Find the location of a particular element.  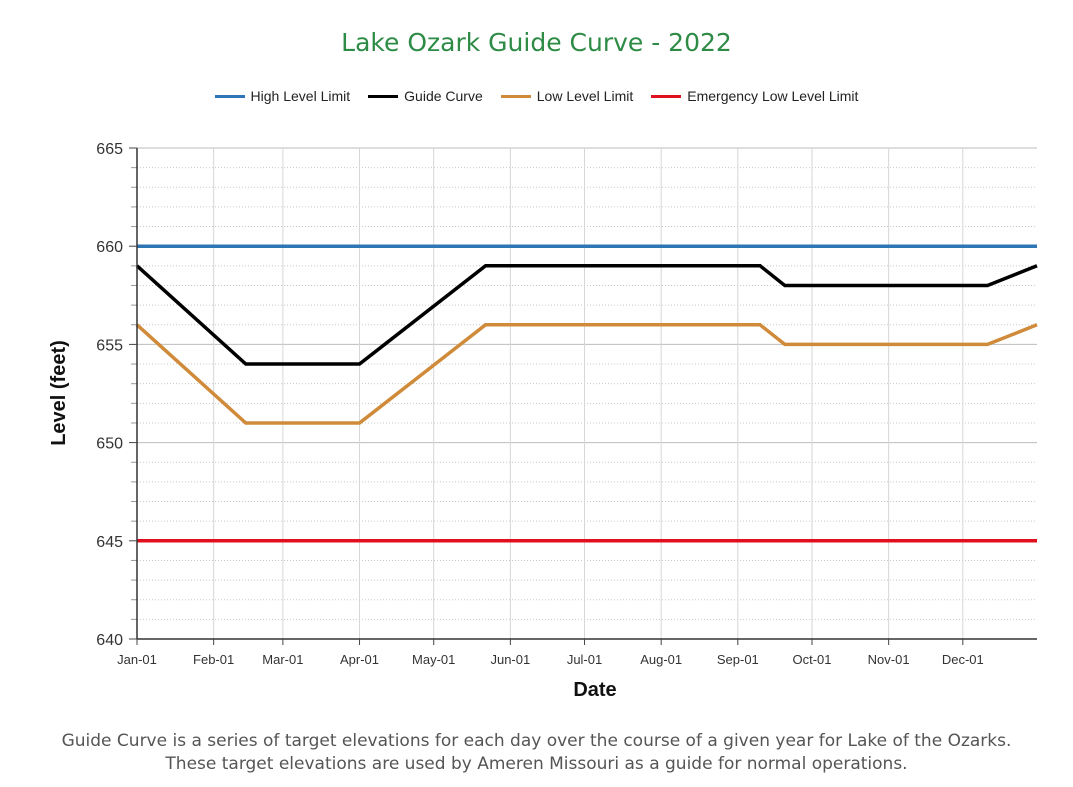

x-tick-label: Sep-01 is located at coordinates (738, 659).